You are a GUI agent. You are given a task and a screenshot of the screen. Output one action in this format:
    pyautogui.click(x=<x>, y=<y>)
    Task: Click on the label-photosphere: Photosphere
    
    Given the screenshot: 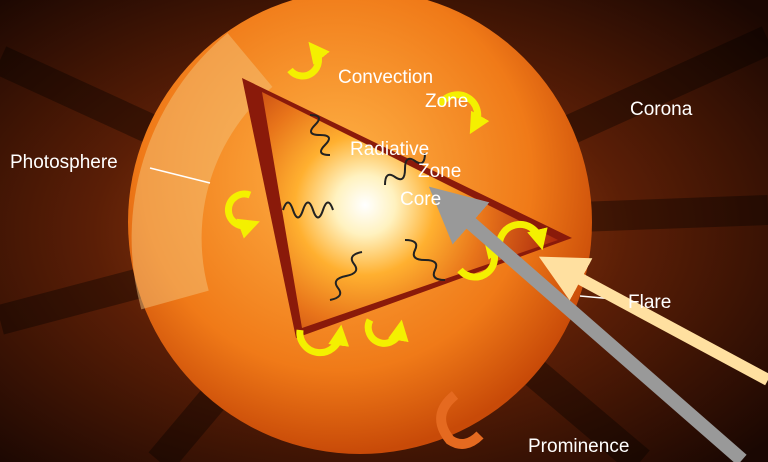 What is the action you would take?
    pyautogui.click(x=64, y=162)
    